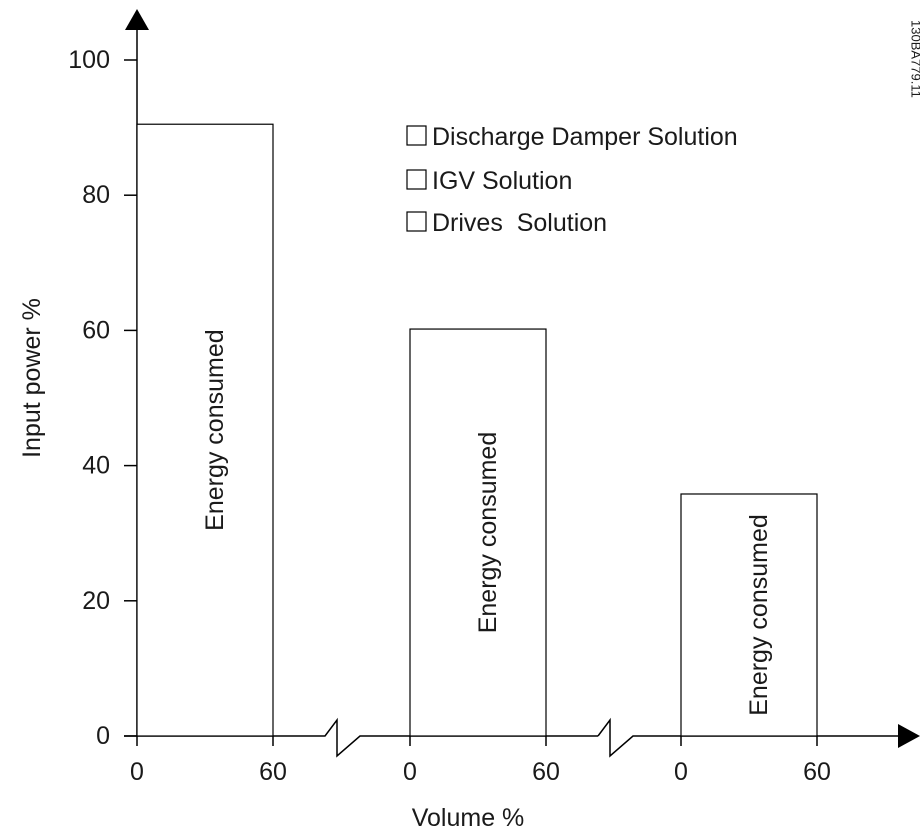 The height and width of the screenshot is (839, 920). What do you see at coordinates (909, 736) in the screenshot?
I see `x-axis-arrow` at bounding box center [909, 736].